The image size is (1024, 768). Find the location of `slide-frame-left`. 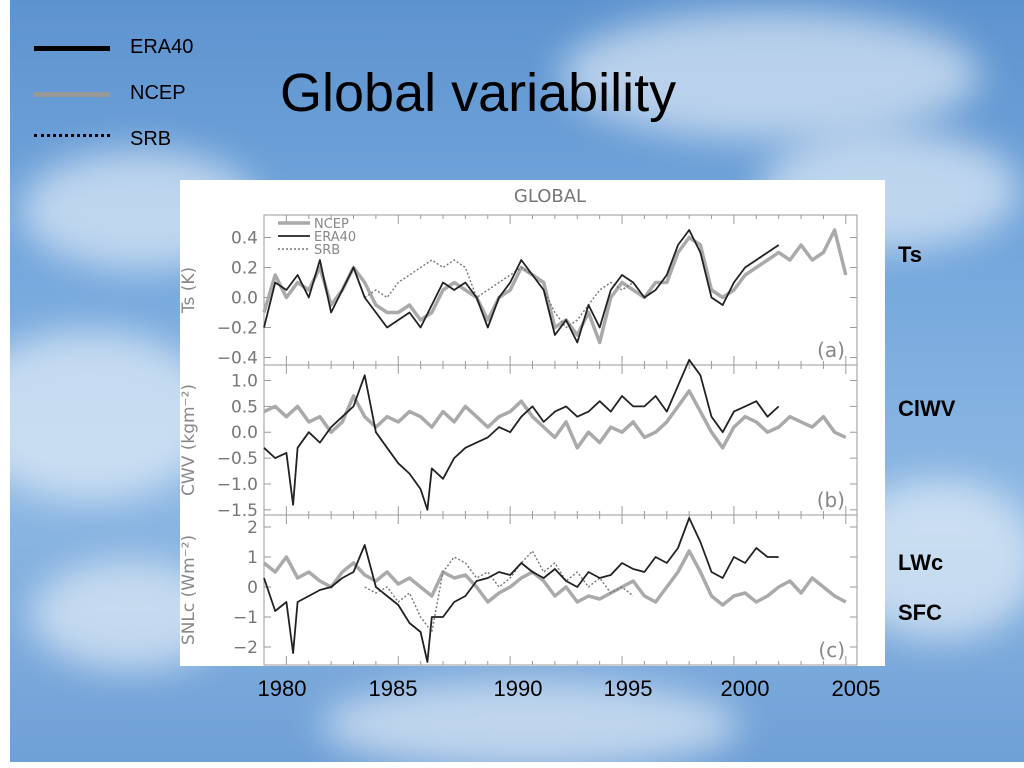

slide-frame-left is located at coordinates (5, 384).